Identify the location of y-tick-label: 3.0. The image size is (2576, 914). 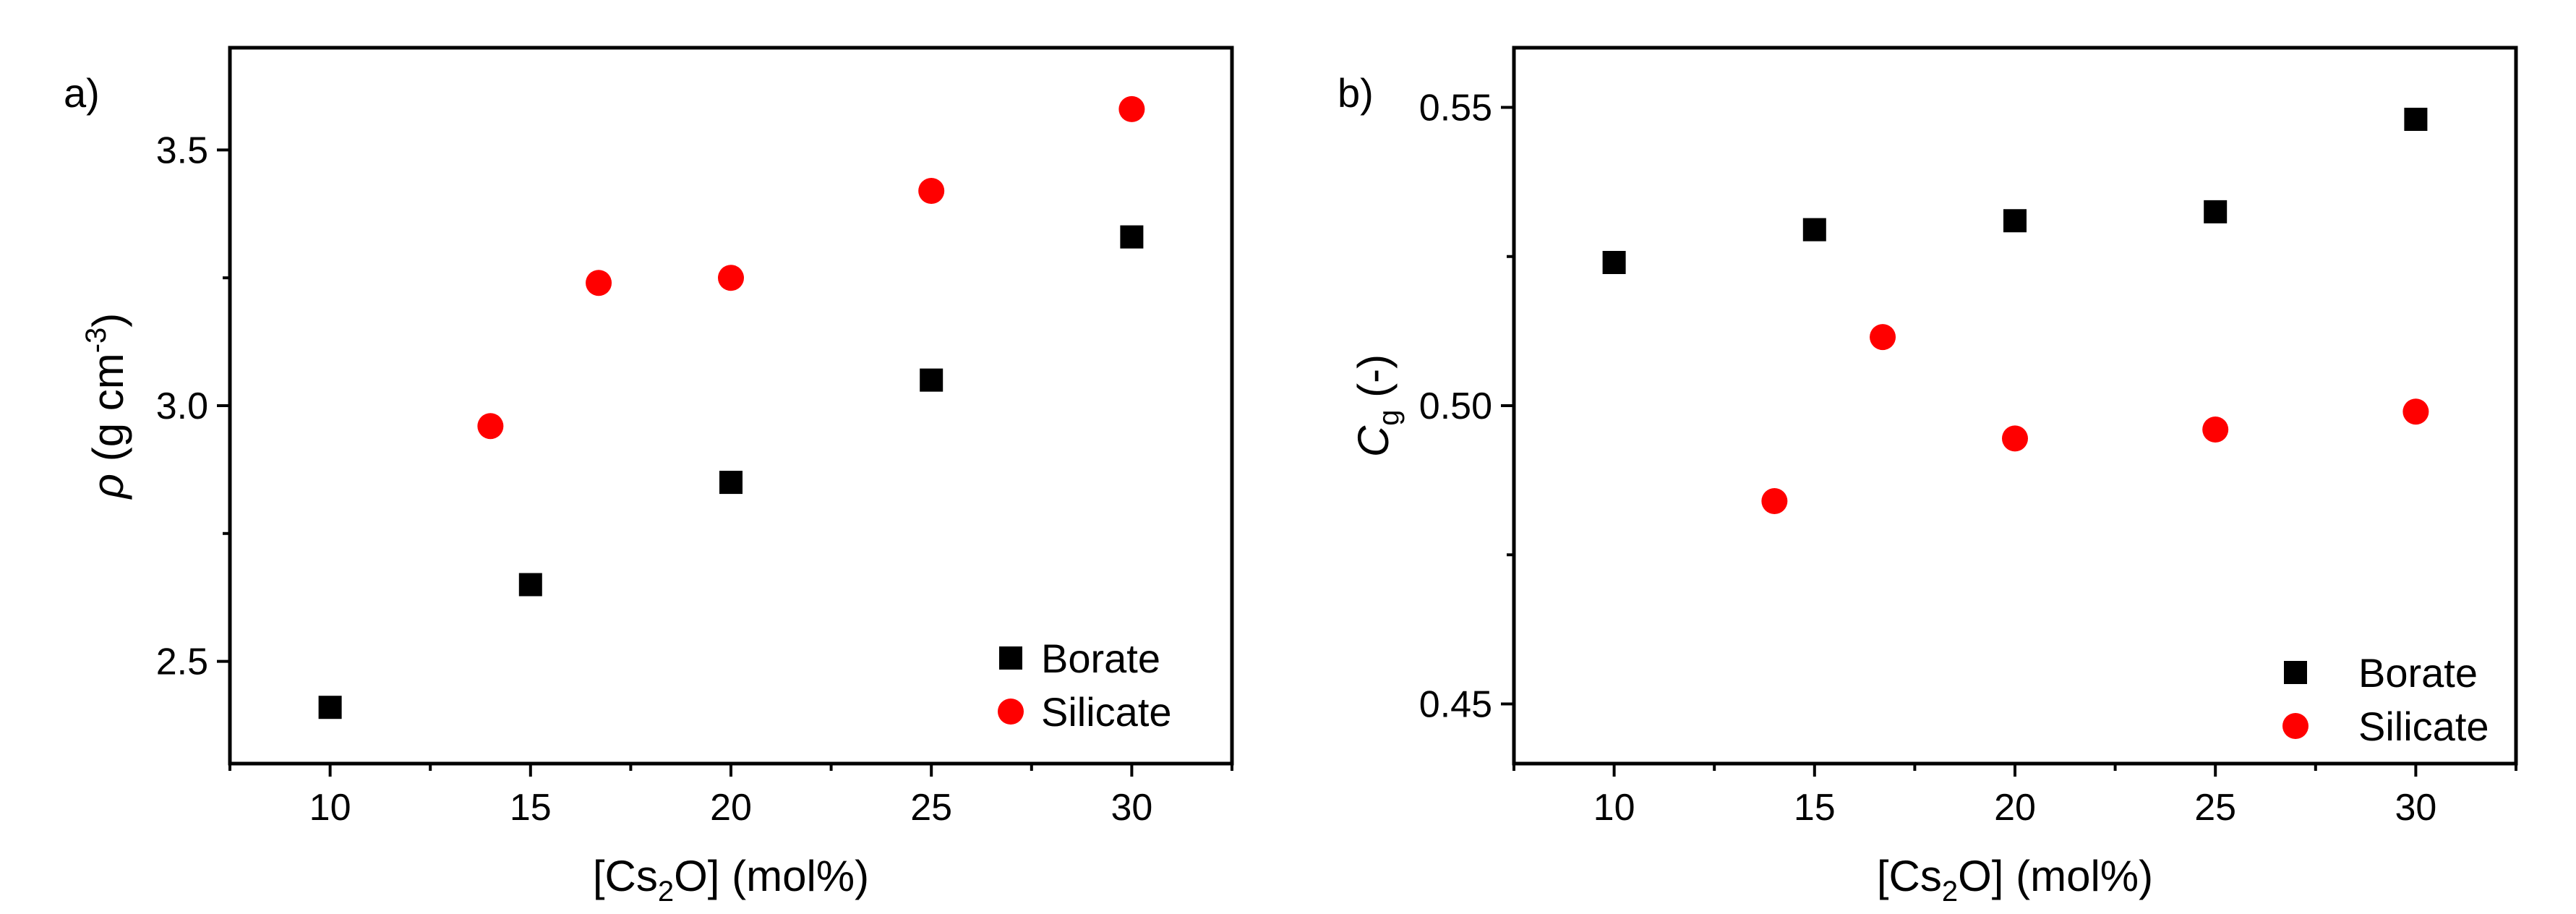
(182, 406).